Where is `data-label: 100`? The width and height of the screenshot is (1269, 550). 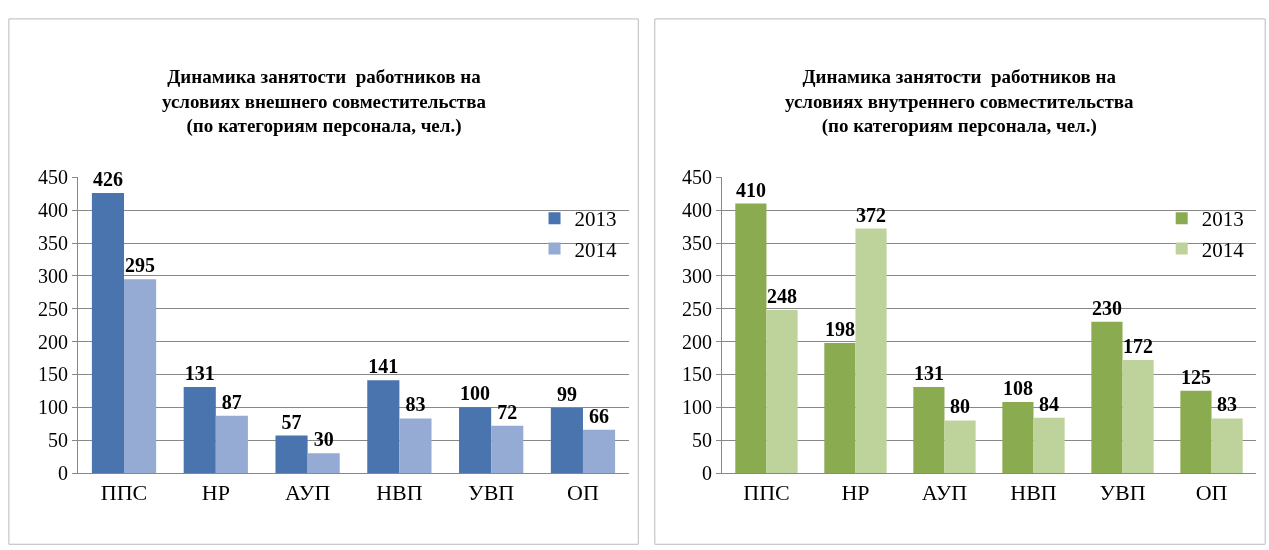
data-label: 100 is located at coordinates (475, 393).